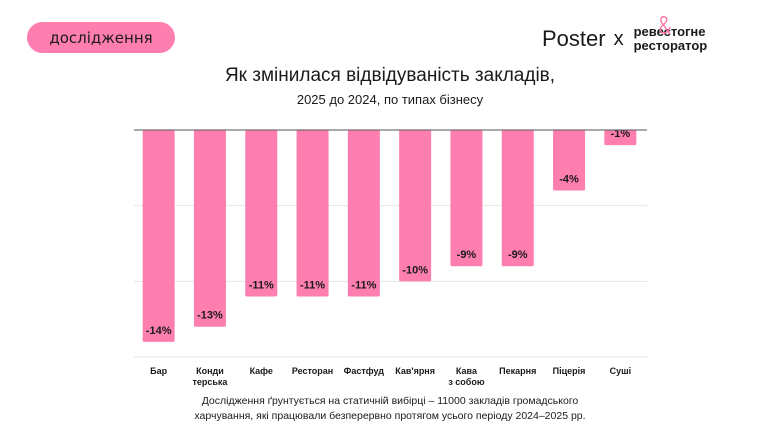 The image size is (780, 439). I want to click on data-label: -14%, so click(159, 331).